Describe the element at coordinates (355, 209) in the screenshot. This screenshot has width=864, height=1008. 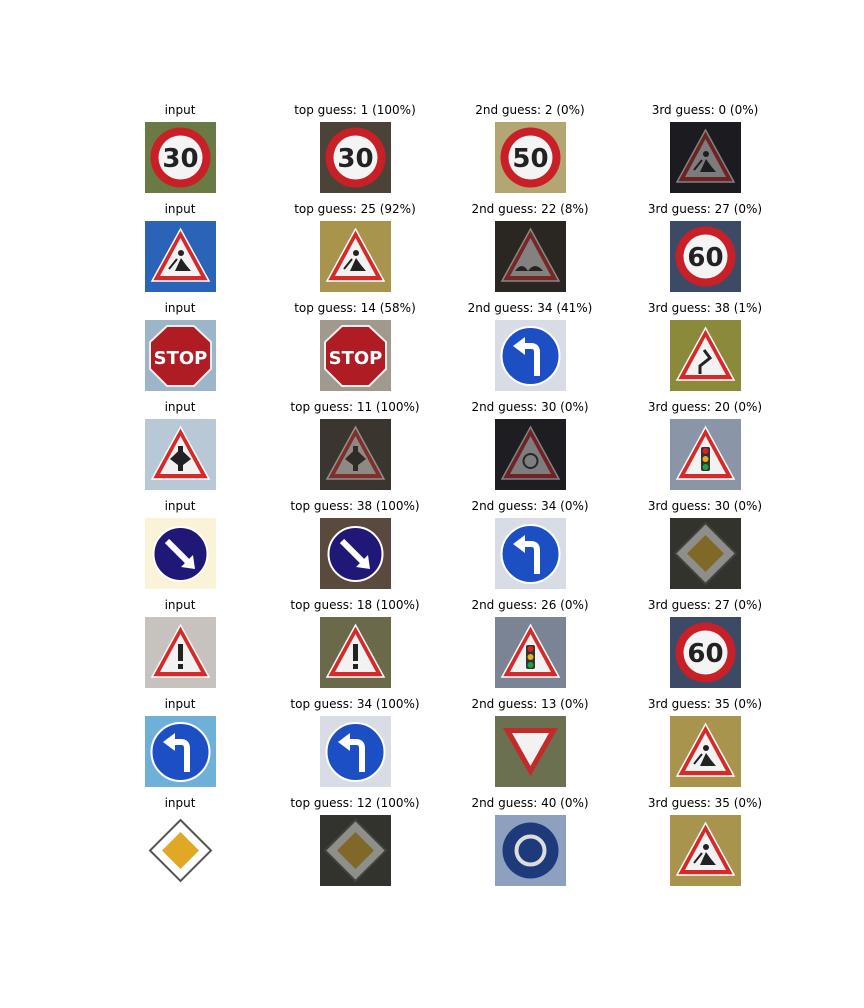
I see `cell-title: top guess: 25 (92%)` at that location.